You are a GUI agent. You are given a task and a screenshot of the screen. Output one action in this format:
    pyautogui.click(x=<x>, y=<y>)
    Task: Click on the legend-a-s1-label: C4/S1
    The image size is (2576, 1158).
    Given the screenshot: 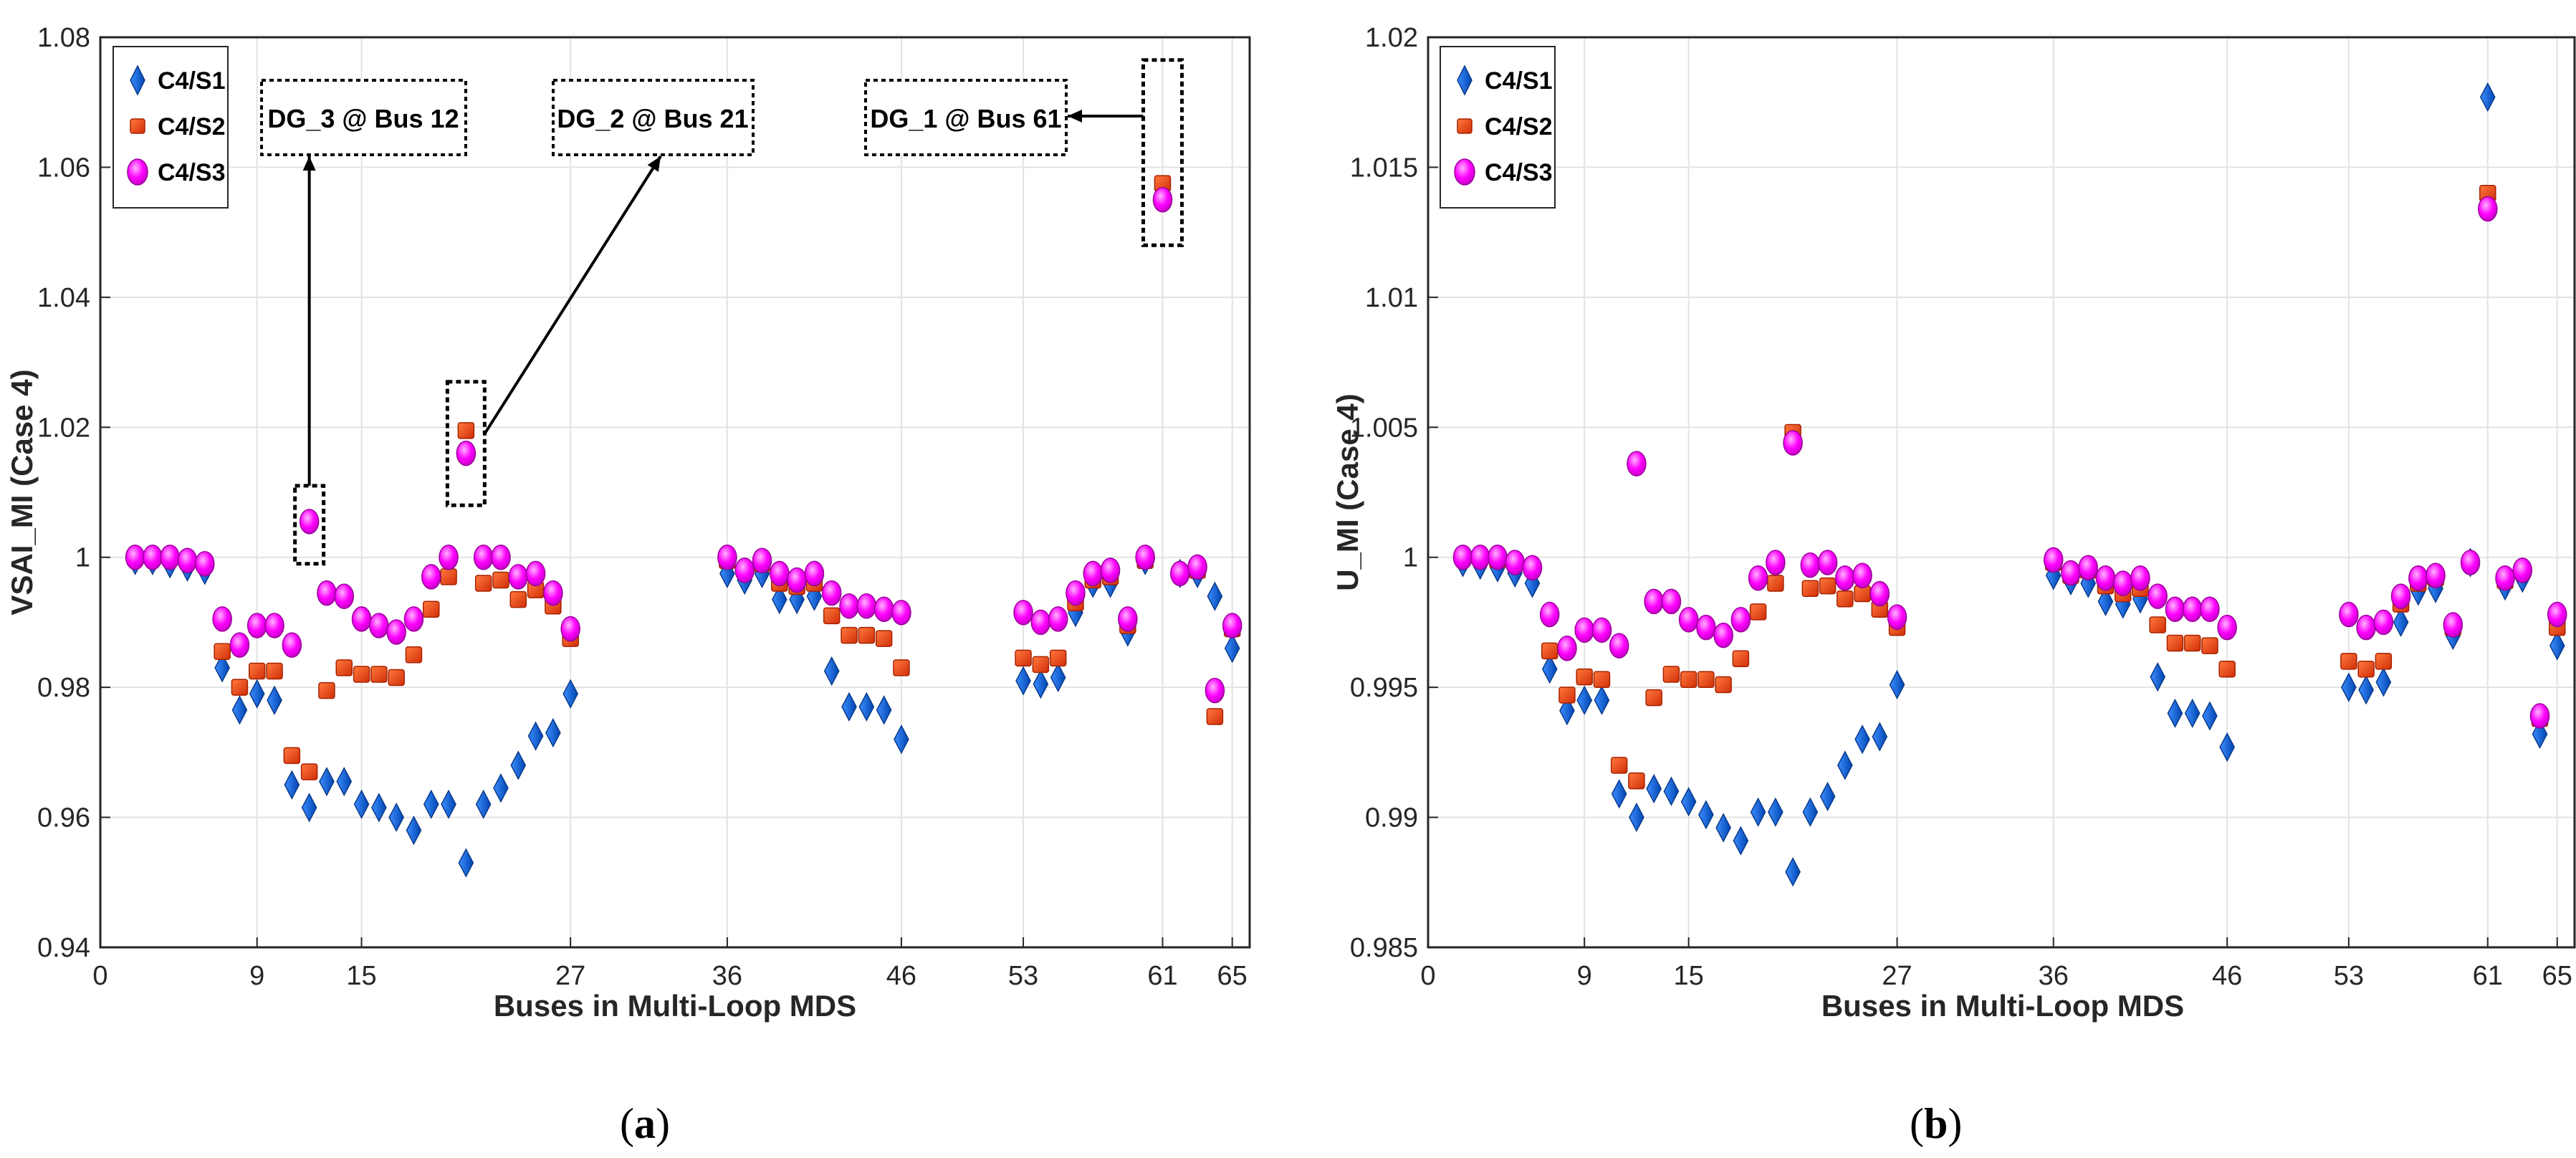 What is the action you would take?
    pyautogui.click(x=192, y=81)
    